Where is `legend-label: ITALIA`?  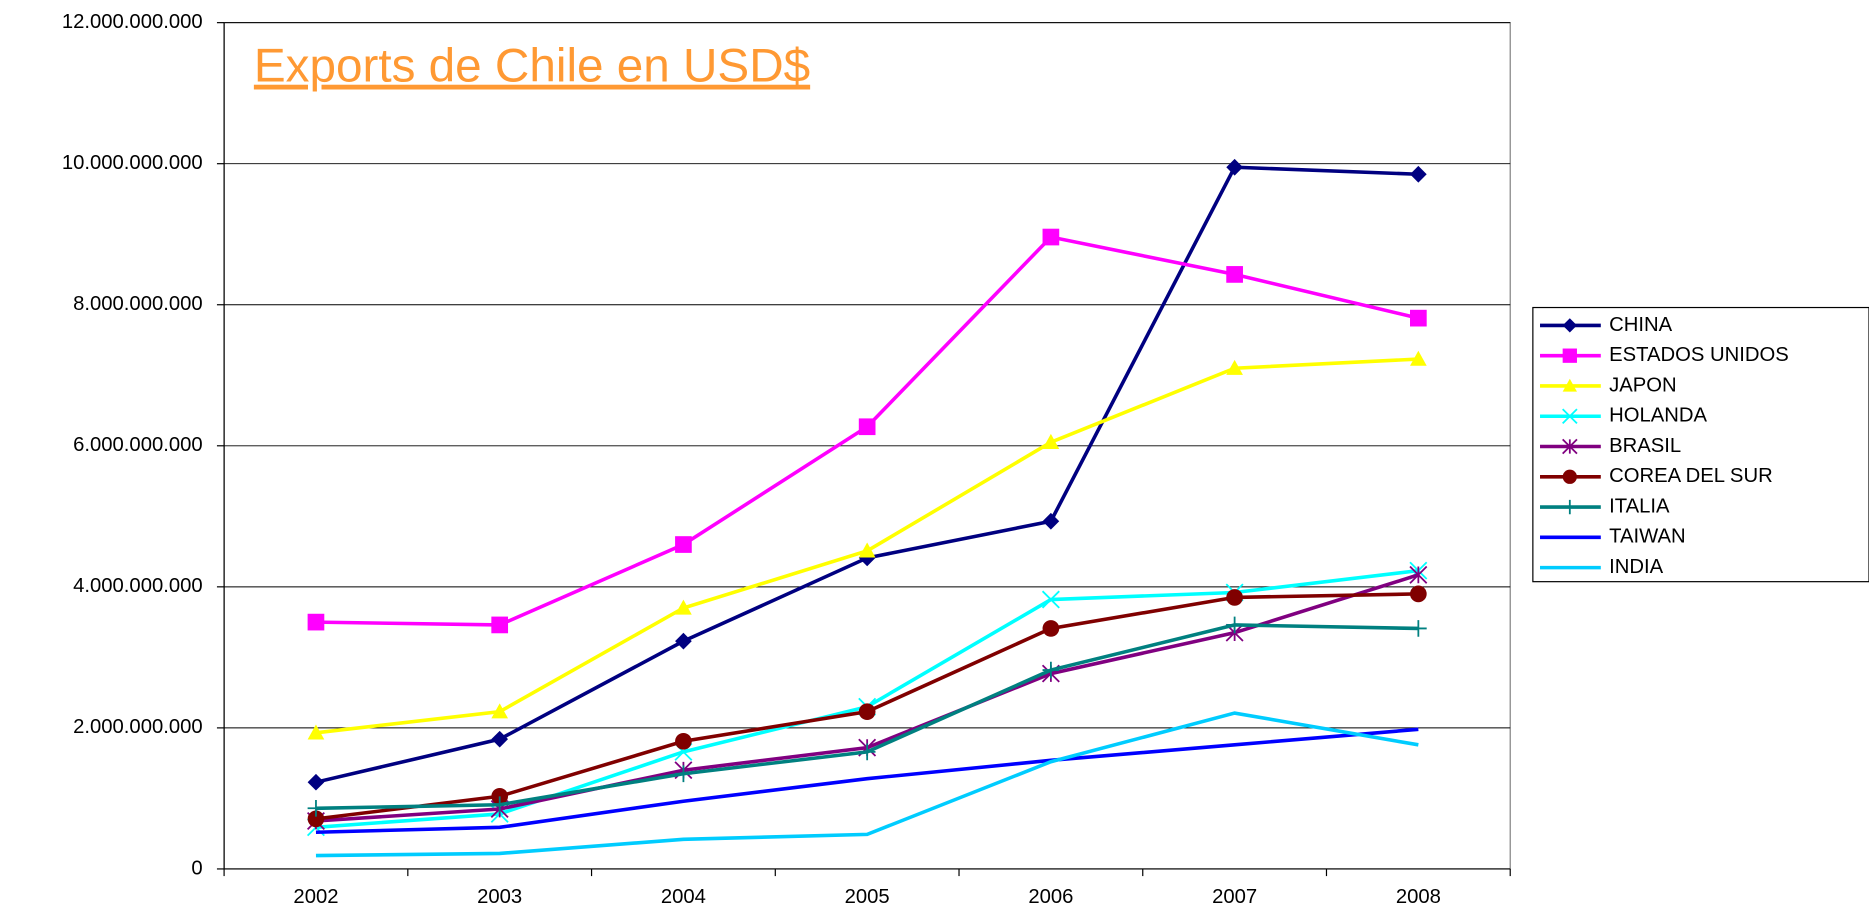
legend-label: ITALIA is located at coordinates (1639, 506).